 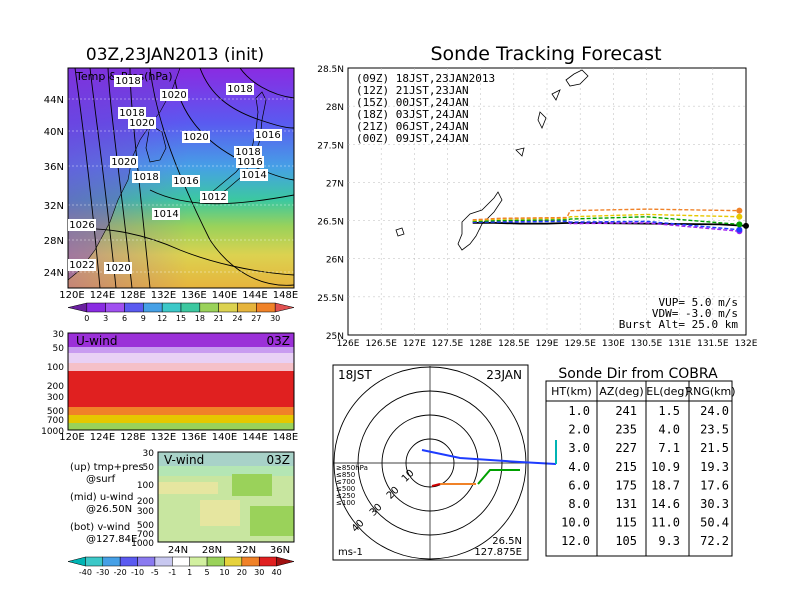 What do you see at coordinates (178, 437) in the screenshot?
I see `u-lon-labels: 120E 124E 128E 132E 136E 140E 144E 148E` at bounding box center [178, 437].